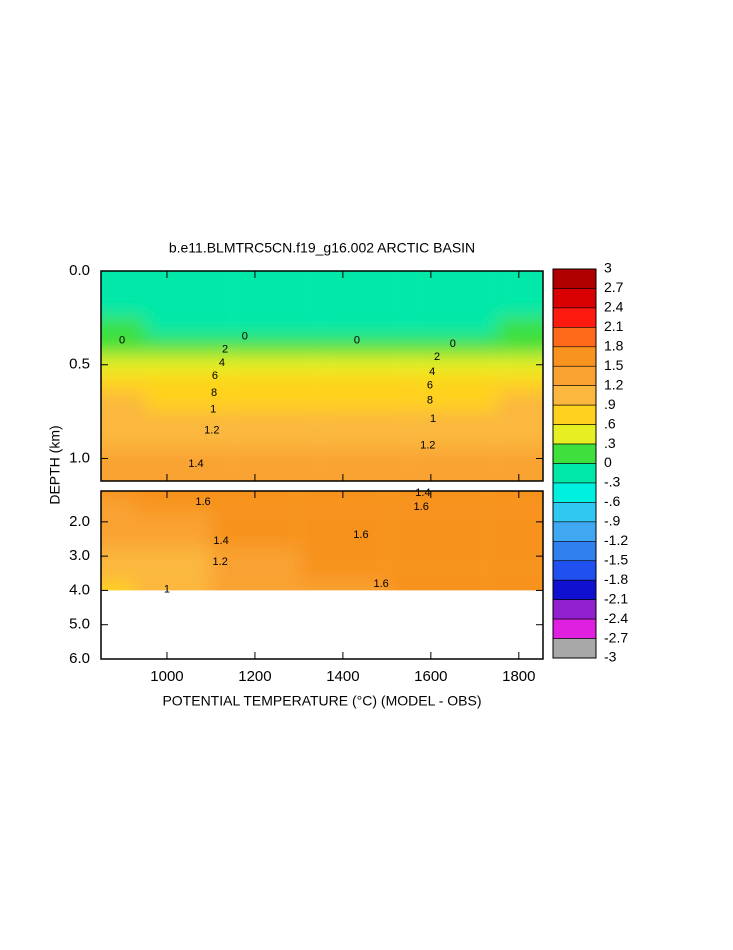 This screenshot has height=950, width=733. I want to click on contour-label: 1, so click(213, 410).